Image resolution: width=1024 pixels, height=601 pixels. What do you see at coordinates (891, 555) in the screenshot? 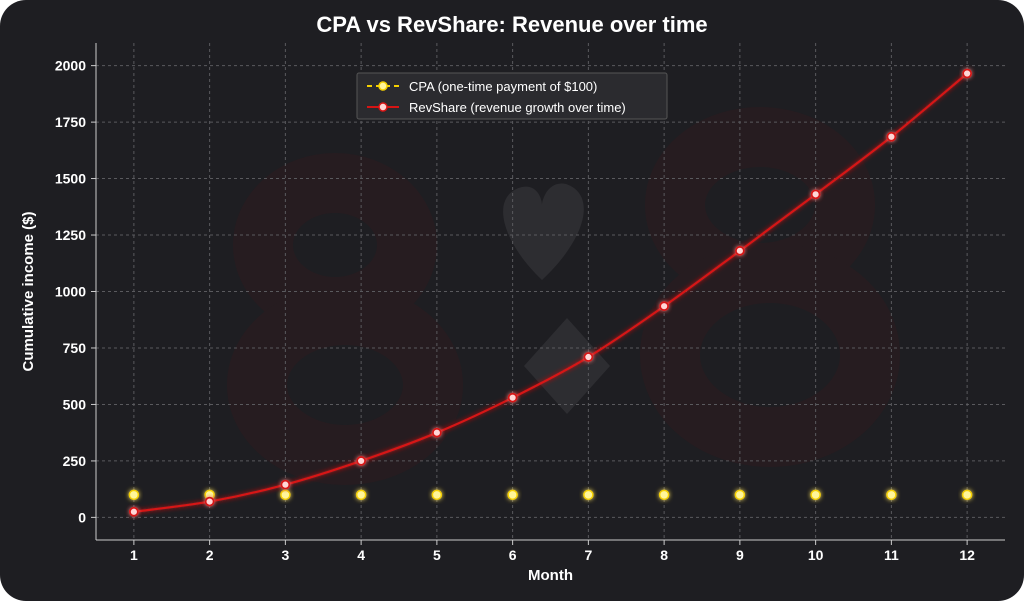
I see `x-tick-label: 11` at bounding box center [891, 555].